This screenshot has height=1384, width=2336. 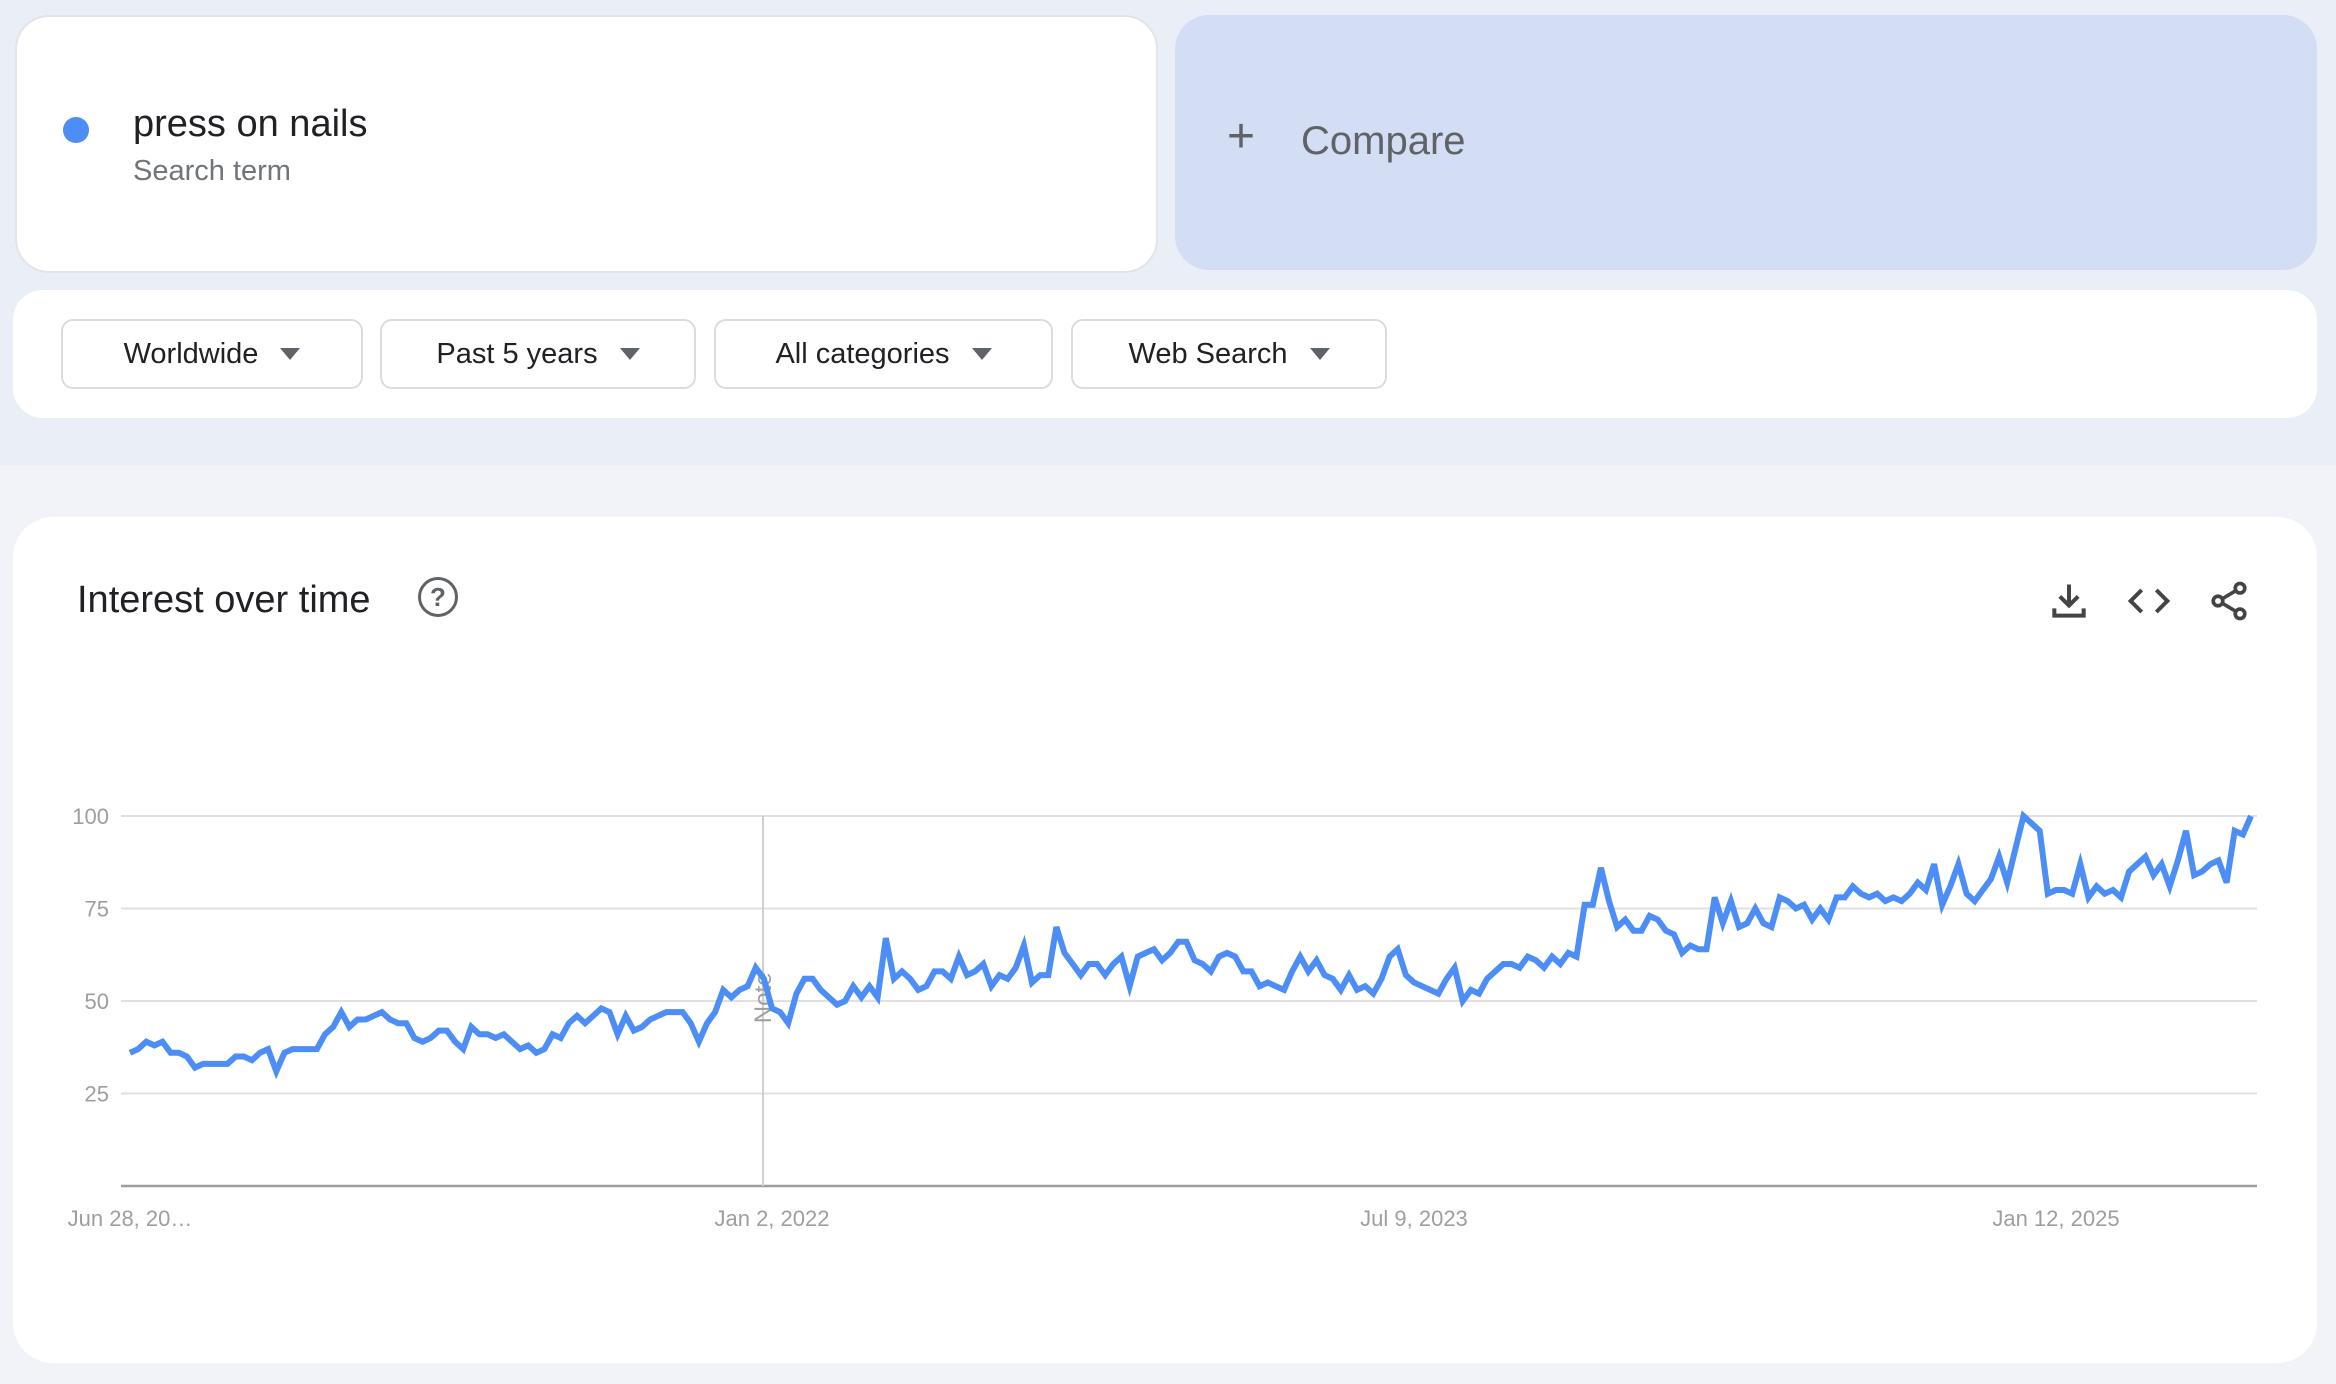 I want to click on region-filter-dropdown: Worldwide, so click(x=212, y=354).